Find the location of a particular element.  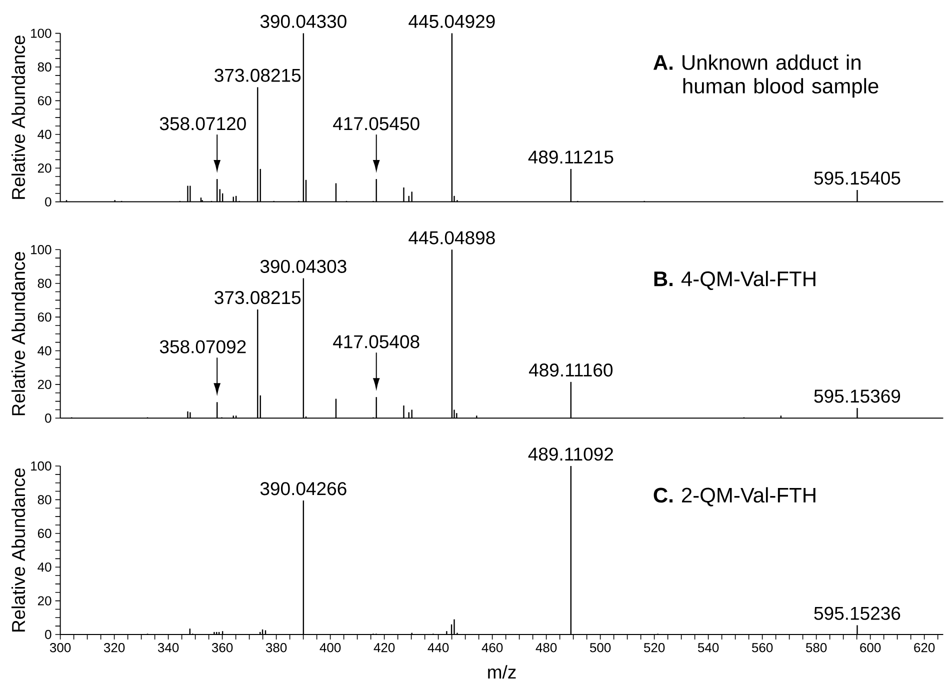

annotation: 595.15405 is located at coordinates (857, 178).